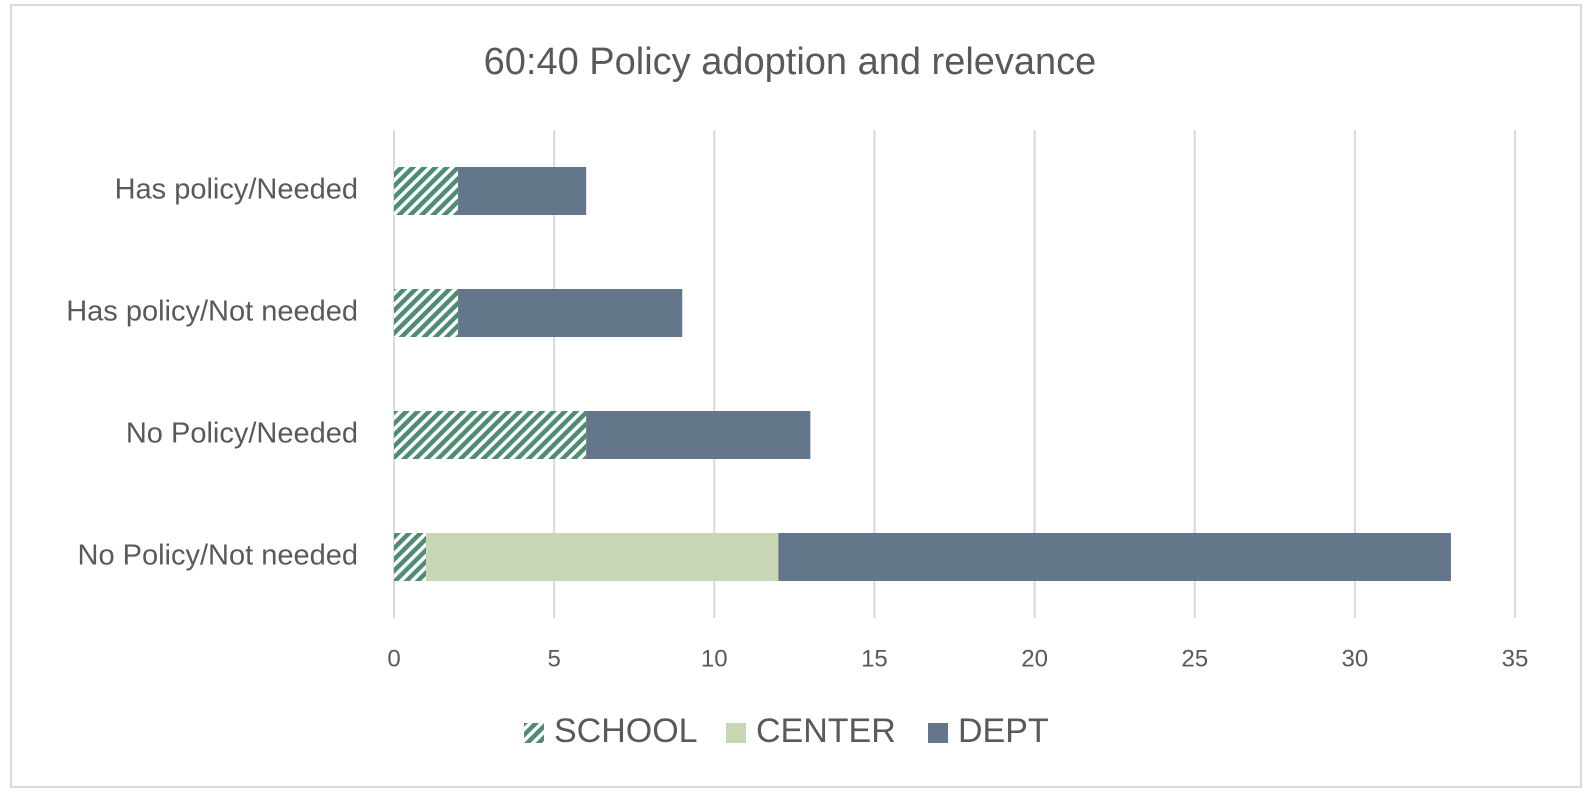  I want to click on x-tick-label: 10, so click(714, 658).